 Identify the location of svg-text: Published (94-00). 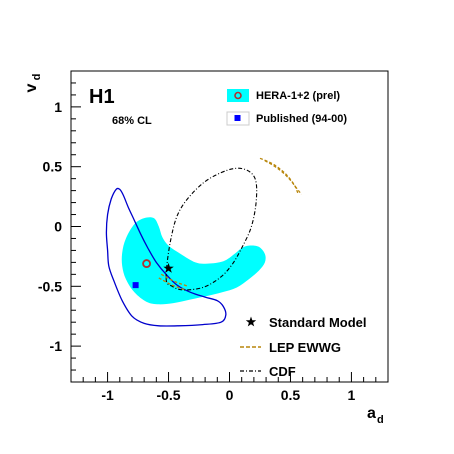
(301, 119).